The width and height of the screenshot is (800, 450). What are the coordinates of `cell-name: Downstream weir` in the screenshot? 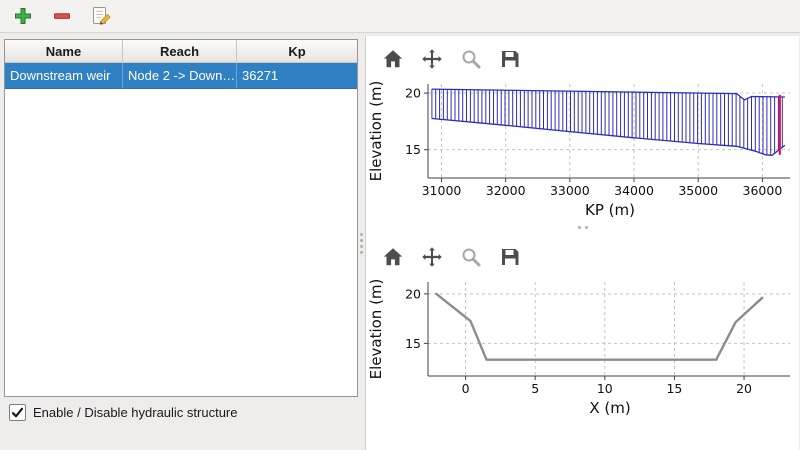 It's located at (64, 75).